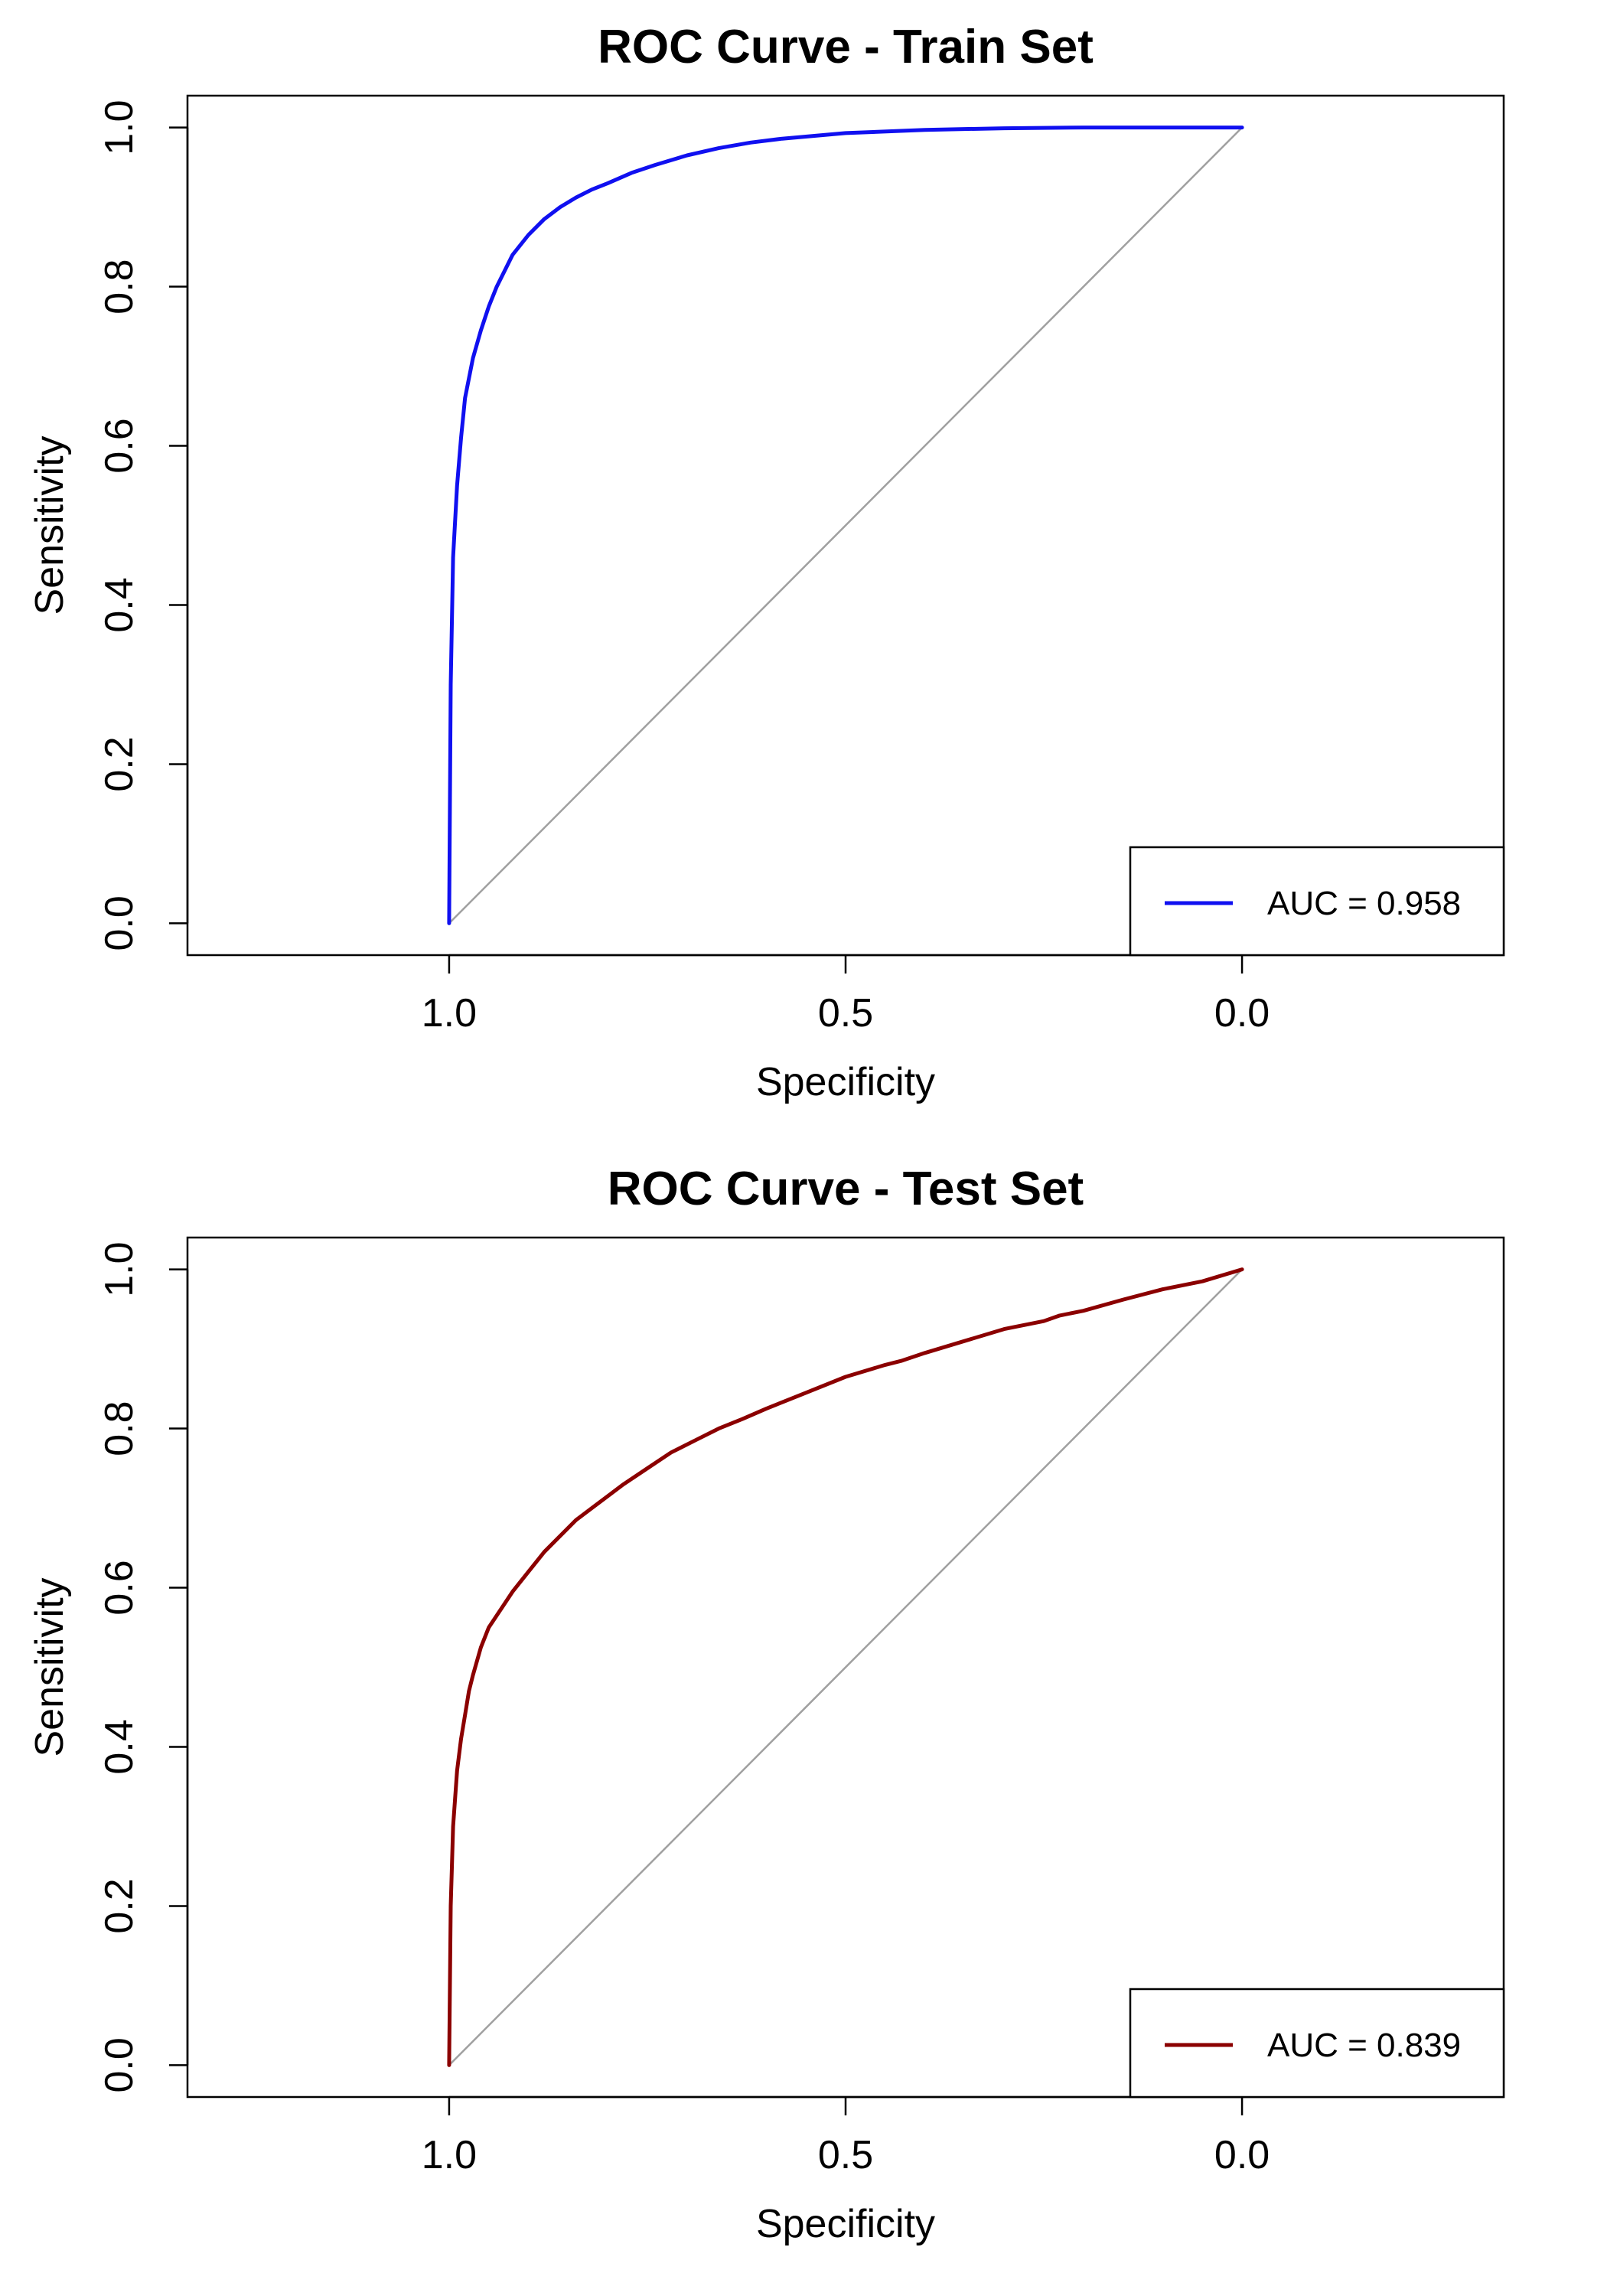  I want to click on legend-label: AUC = 0.958, so click(1364, 903).